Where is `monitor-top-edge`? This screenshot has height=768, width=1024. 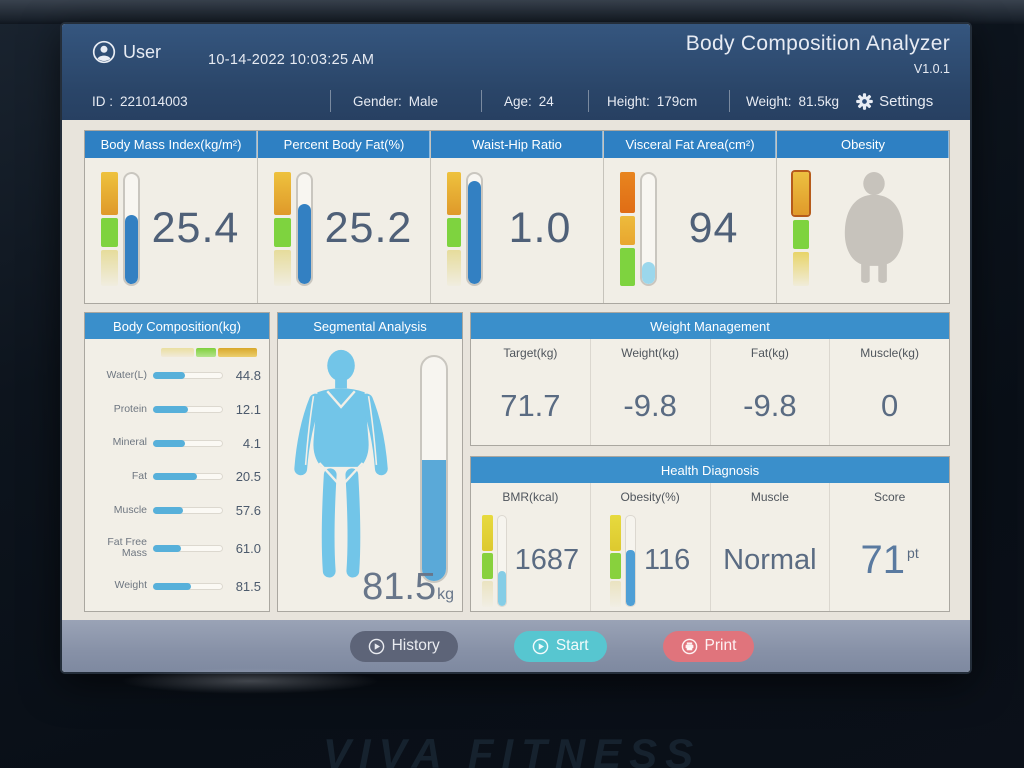
monitor-top-edge is located at coordinates (512, 12).